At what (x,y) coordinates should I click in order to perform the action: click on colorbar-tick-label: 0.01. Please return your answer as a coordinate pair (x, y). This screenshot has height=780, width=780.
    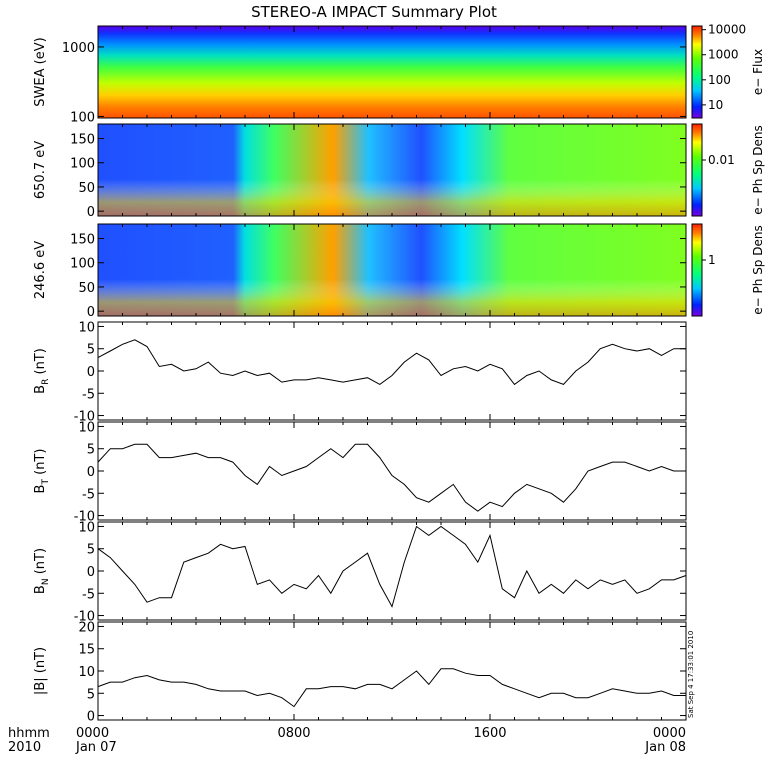
    Looking at the image, I should click on (721, 160).